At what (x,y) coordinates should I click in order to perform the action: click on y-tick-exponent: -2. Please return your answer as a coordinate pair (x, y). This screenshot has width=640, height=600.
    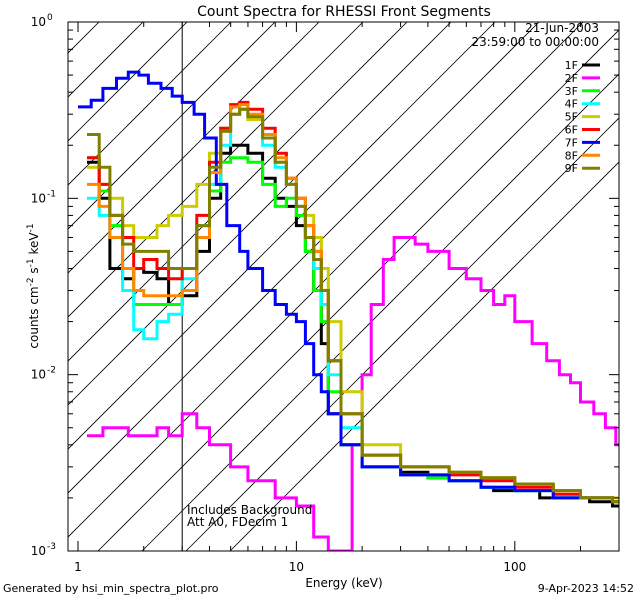
    Looking at the image, I should click on (51, 371).